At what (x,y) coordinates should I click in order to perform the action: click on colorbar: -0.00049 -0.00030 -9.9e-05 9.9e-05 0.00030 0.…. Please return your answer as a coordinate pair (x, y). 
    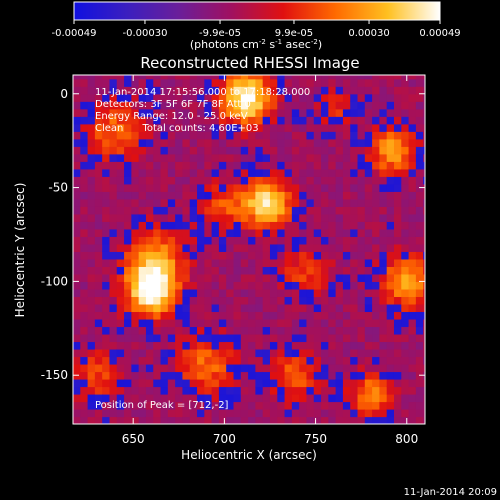
    Looking at the image, I should click on (256, 26).